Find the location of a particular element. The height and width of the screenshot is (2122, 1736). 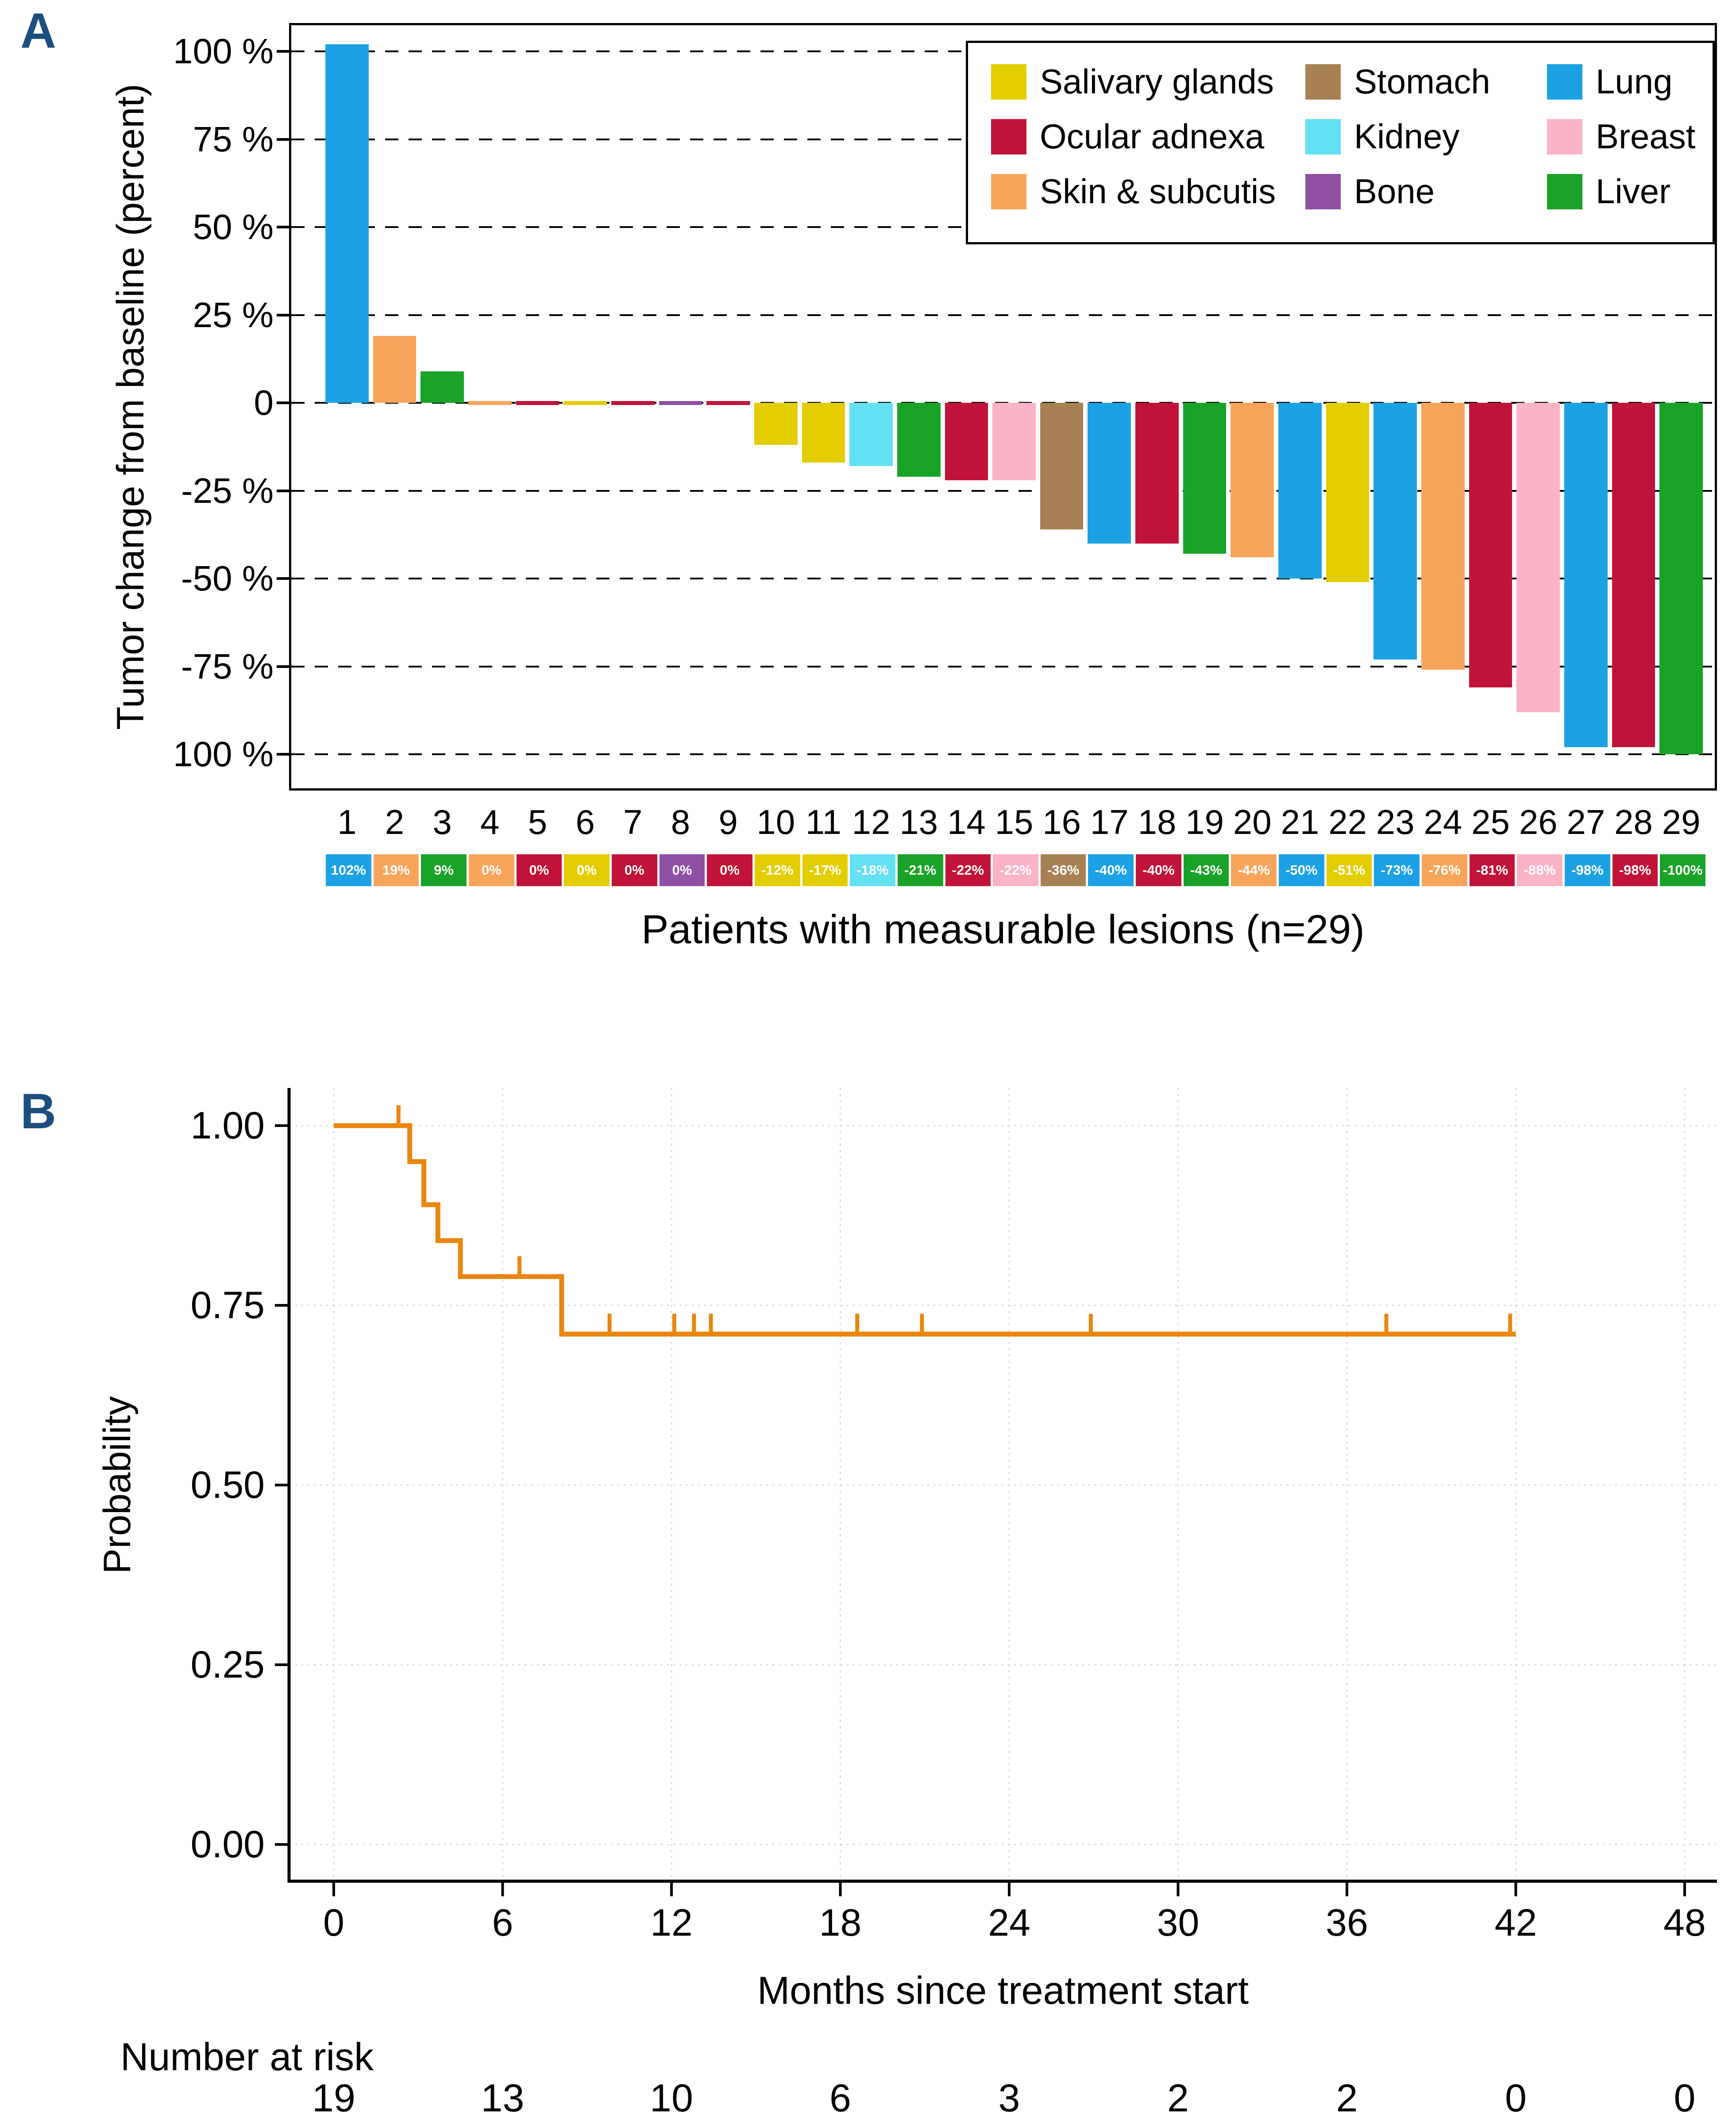

legend-item-breast: Breast is located at coordinates (1621, 137).